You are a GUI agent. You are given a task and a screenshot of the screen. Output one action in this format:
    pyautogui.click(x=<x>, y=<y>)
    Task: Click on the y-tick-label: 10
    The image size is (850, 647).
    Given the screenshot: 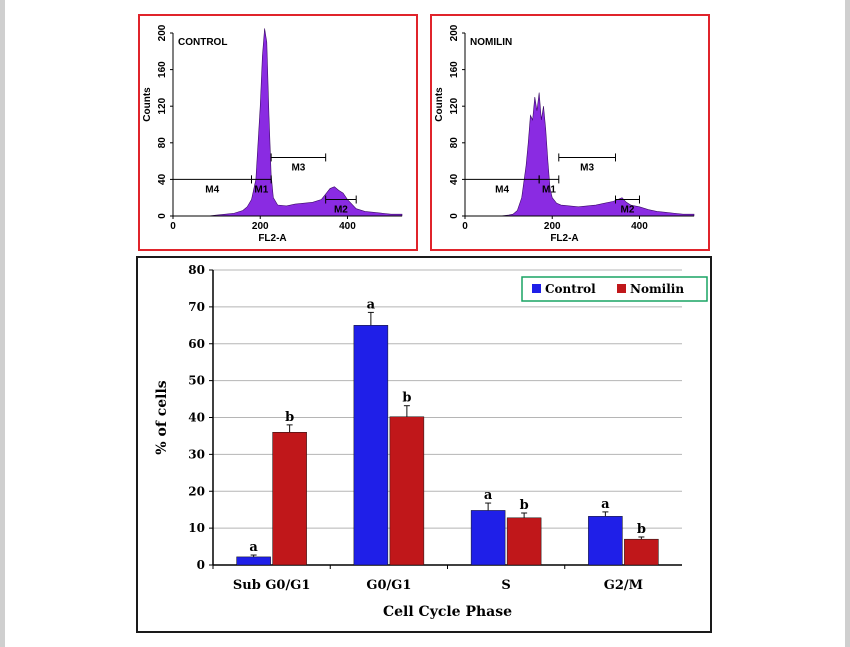 What is the action you would take?
    pyautogui.click(x=196, y=528)
    